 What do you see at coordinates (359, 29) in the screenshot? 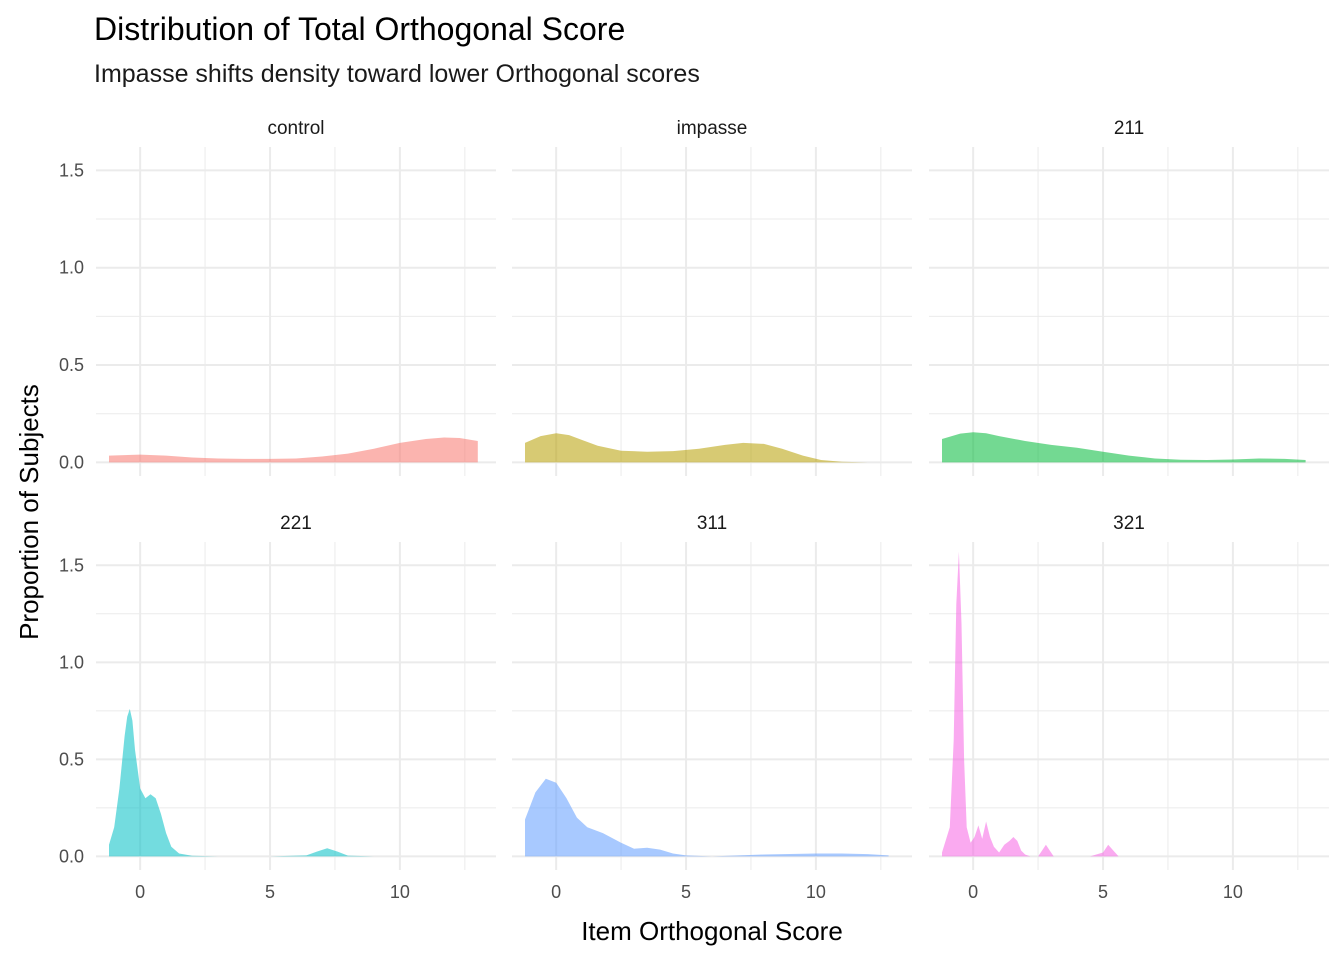
I see `chart-title: Distribution of Total Orthogonal Score` at bounding box center [359, 29].